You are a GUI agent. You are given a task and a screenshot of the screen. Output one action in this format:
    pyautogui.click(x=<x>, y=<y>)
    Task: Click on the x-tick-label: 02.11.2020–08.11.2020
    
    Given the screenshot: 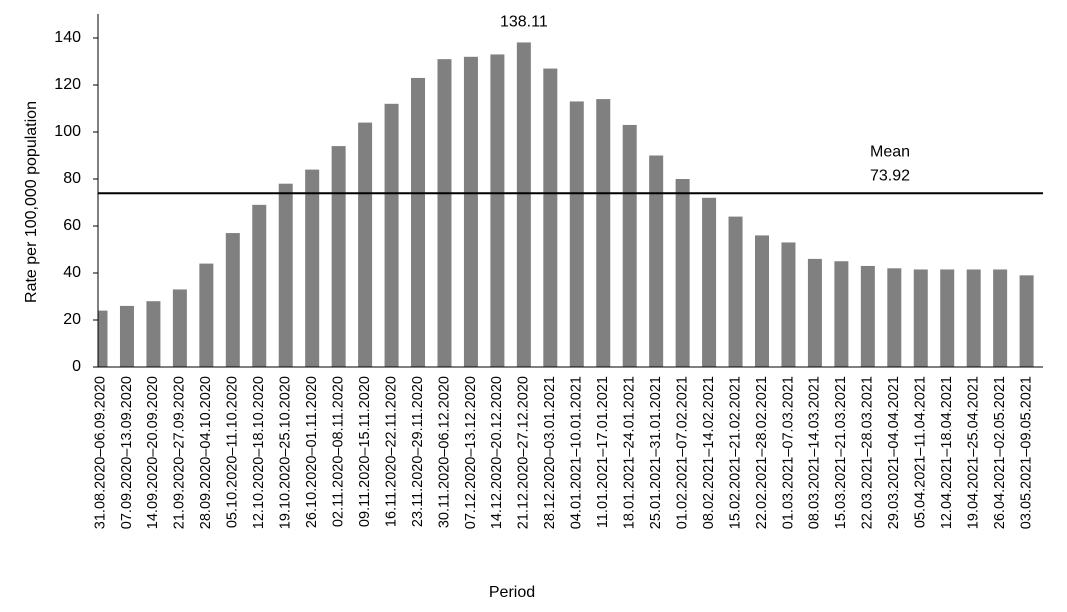 What is the action you would take?
    pyautogui.click(x=338, y=451)
    